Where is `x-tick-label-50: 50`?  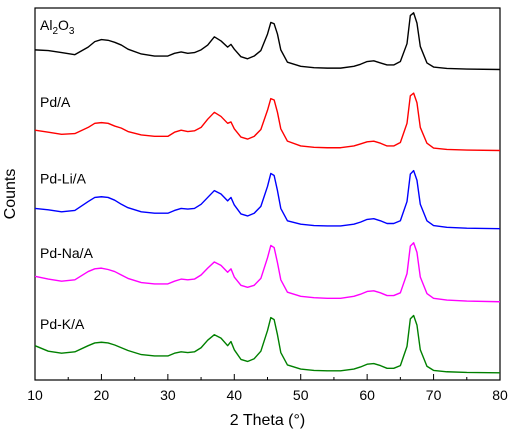
x-tick-label-50: 50 is located at coordinates (301, 395).